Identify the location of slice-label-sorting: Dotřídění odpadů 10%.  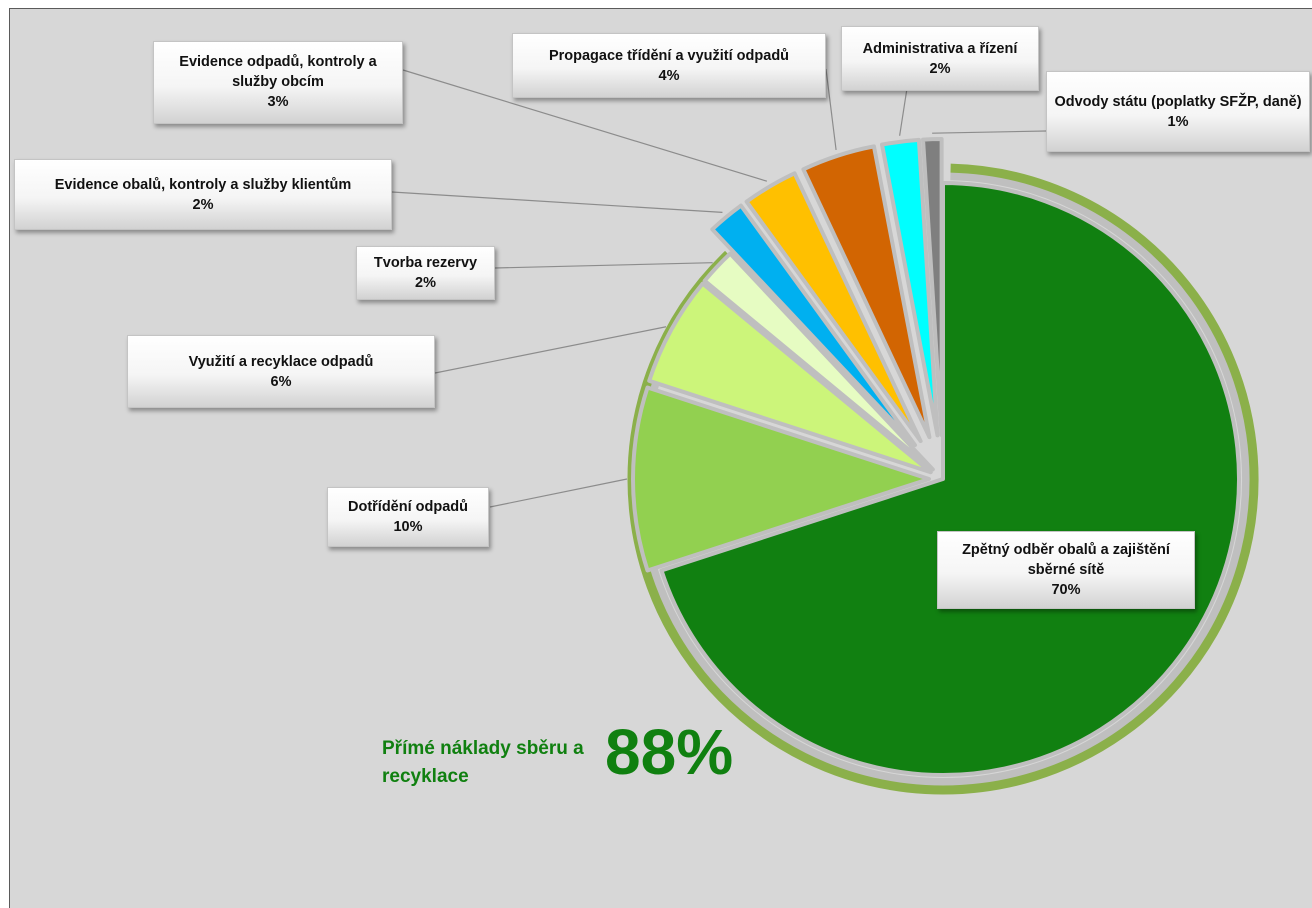
(408, 517).